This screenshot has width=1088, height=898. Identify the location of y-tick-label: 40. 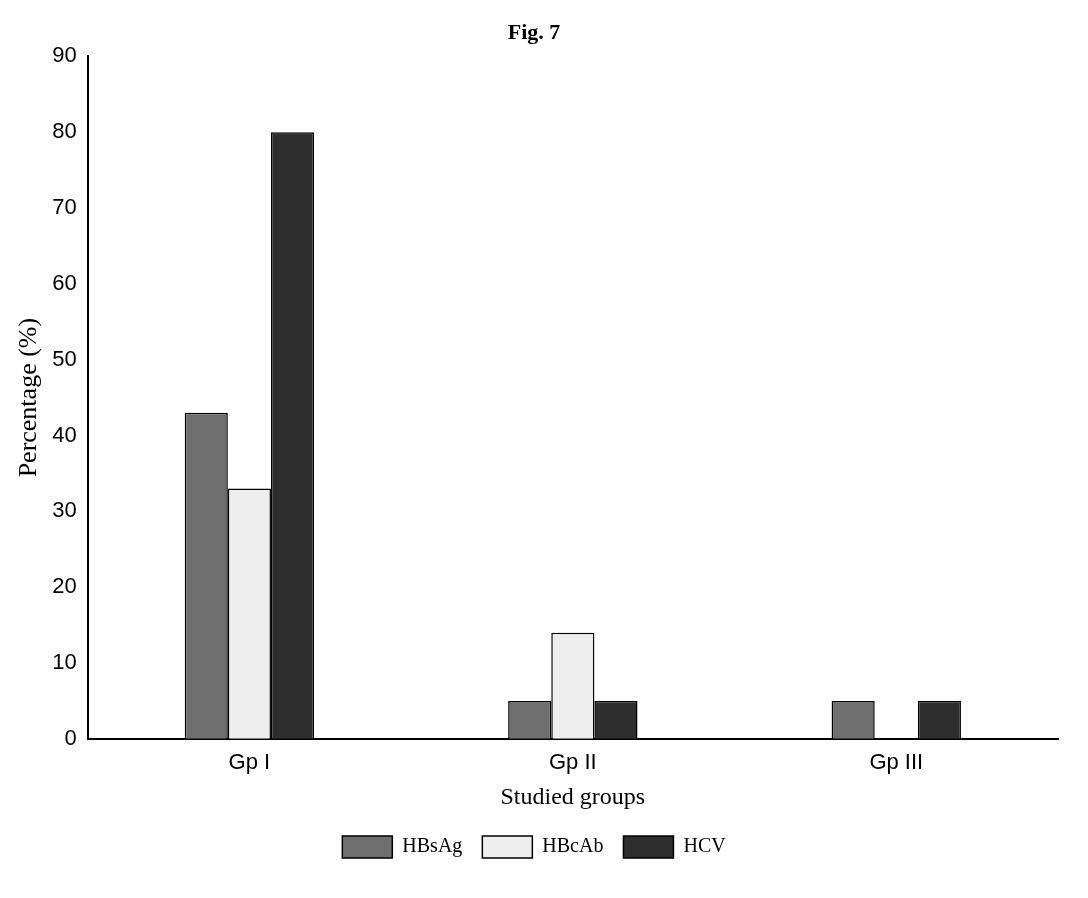
(64, 434).